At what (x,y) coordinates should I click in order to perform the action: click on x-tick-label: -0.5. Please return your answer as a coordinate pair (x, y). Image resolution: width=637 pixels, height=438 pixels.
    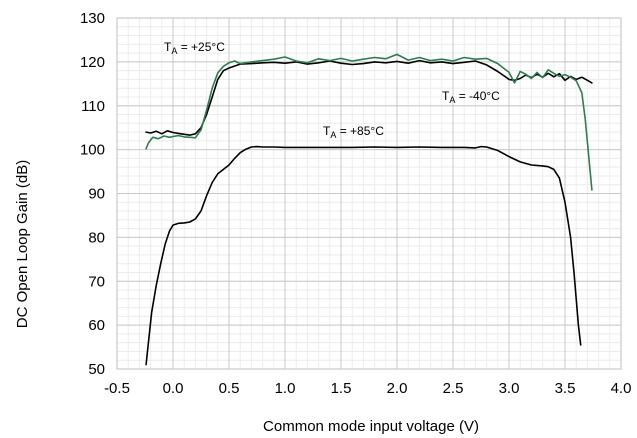
    Looking at the image, I should click on (117, 388).